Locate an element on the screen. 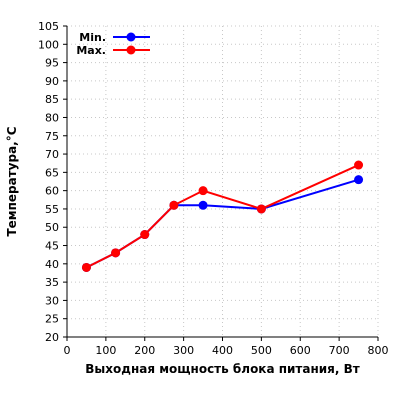  x-tick-label: 300 is located at coordinates (183, 350).